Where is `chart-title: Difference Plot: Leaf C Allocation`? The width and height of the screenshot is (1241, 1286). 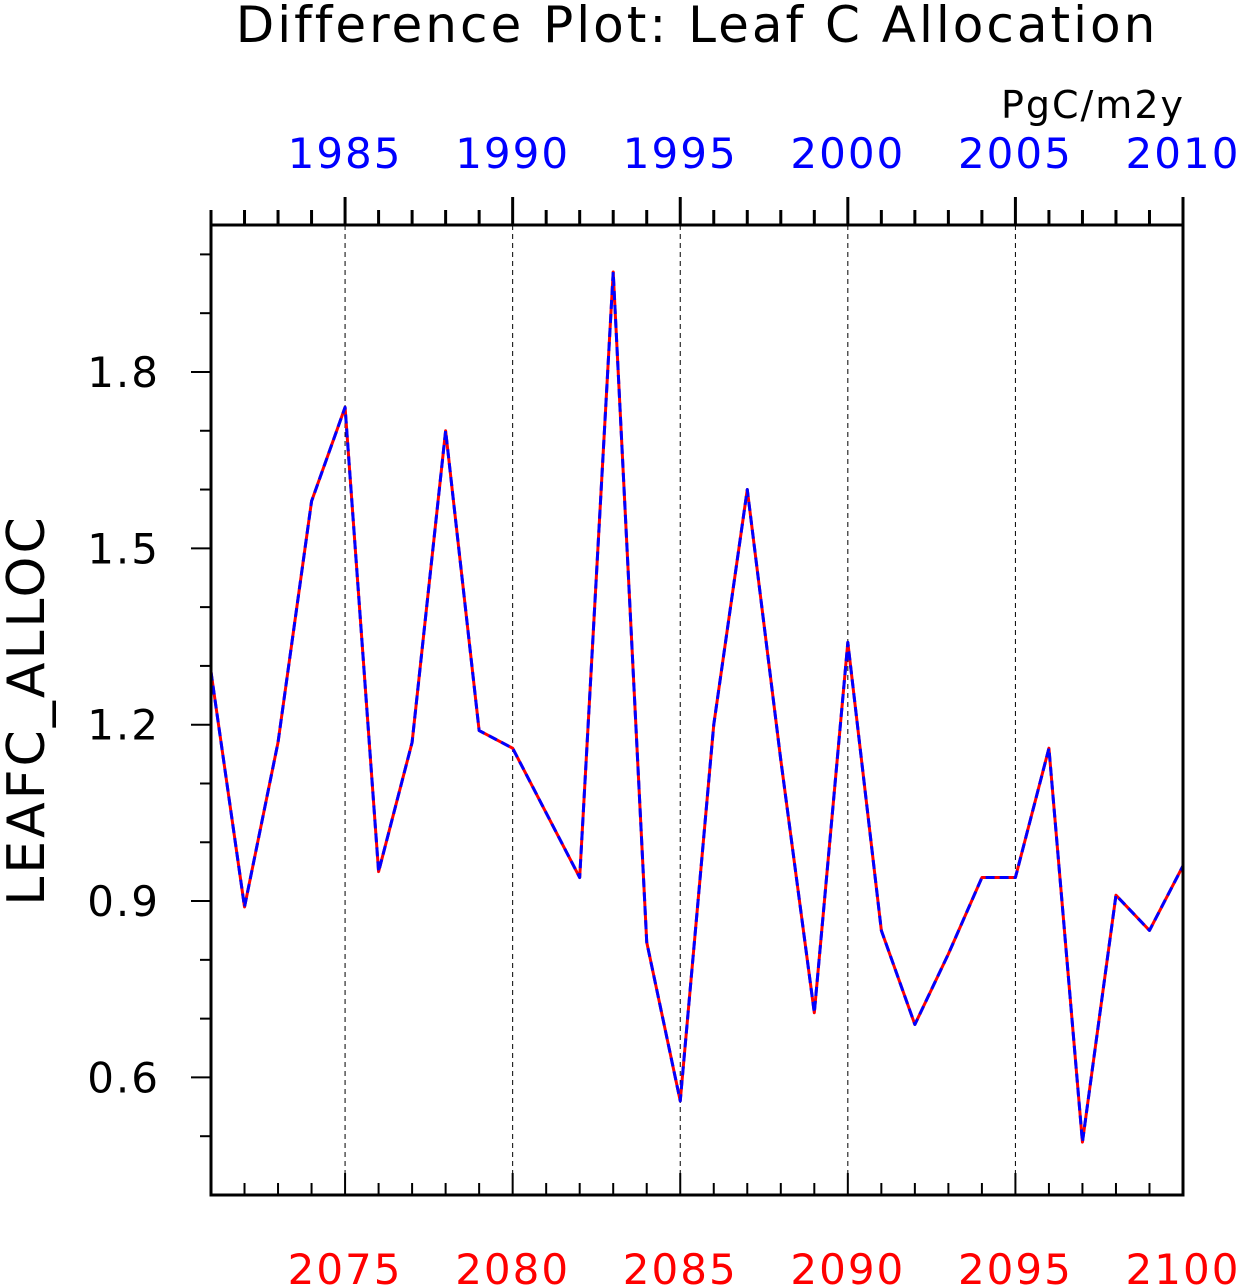 chart-title: Difference Plot: Leaf C Allocation is located at coordinates (697, 27).